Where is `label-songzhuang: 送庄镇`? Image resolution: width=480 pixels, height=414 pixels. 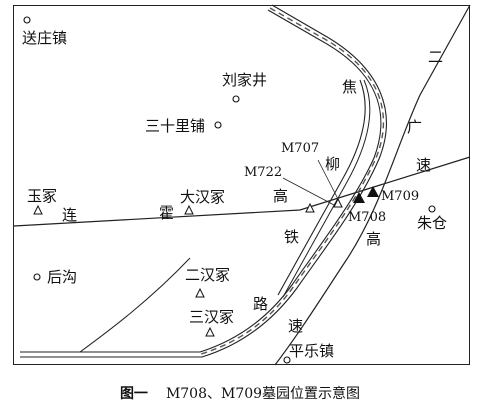 label-songzhuang: 送庄镇 is located at coordinates (45, 38).